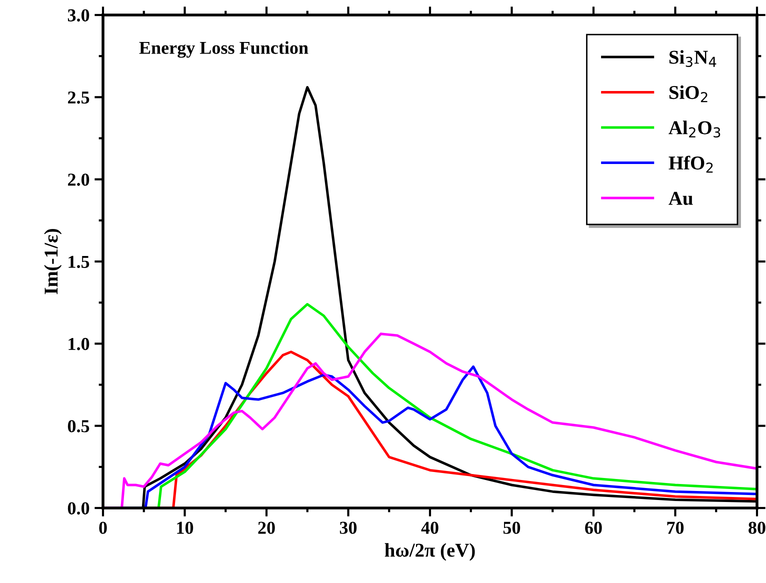 Image resolution: width=766 pixels, height=583 pixels. I want to click on y-tick-label: 3.0, so click(79, 15).